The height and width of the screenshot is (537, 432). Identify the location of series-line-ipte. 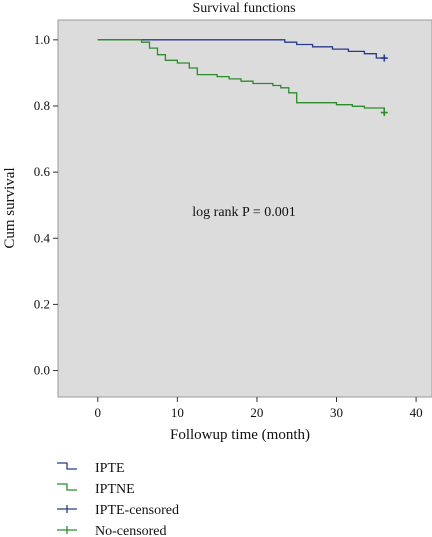
(241, 49).